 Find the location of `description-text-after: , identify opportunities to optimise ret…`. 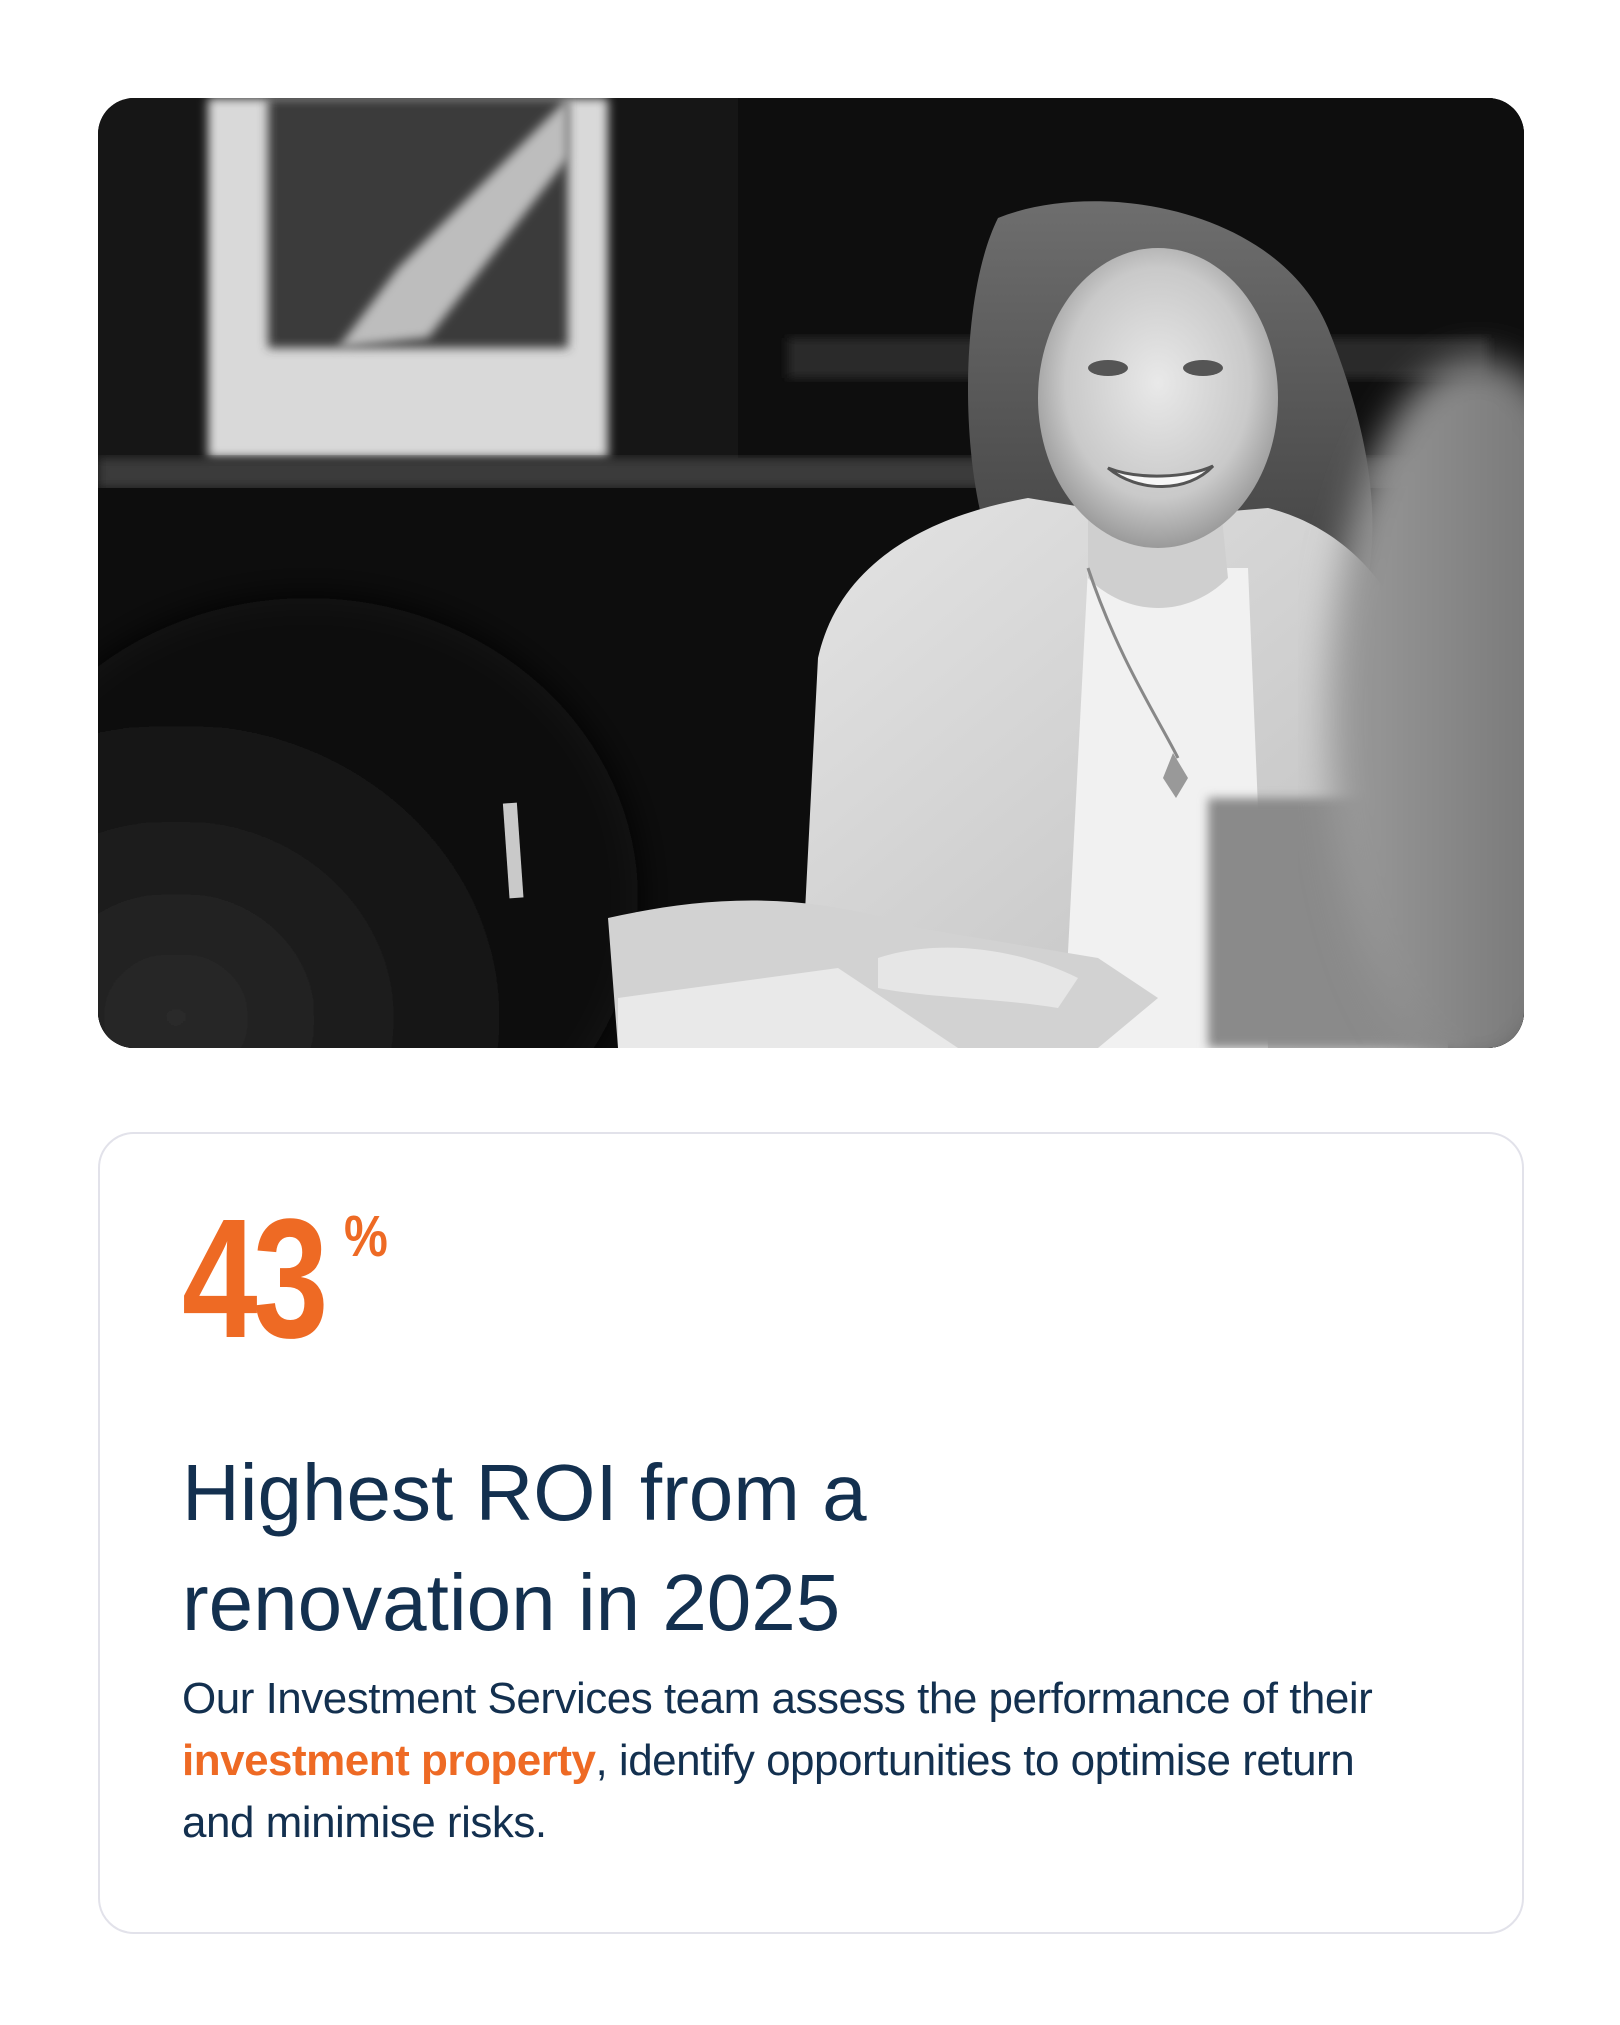

description-text-after: , identify opportunities to optimise ret… is located at coordinates (768, 1791).